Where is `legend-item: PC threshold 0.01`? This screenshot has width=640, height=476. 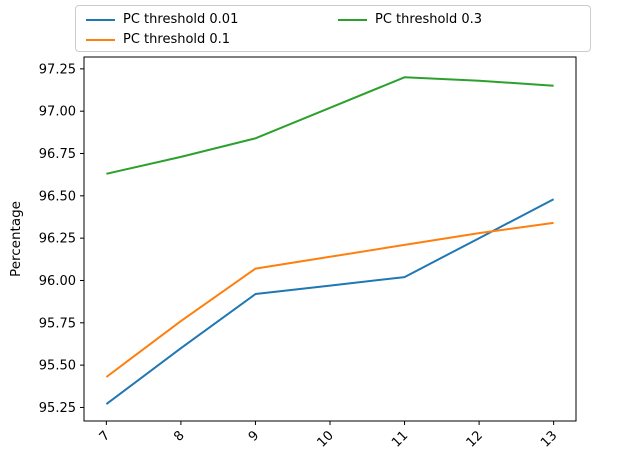 legend-item: PC threshold 0.01 is located at coordinates (162, 20).